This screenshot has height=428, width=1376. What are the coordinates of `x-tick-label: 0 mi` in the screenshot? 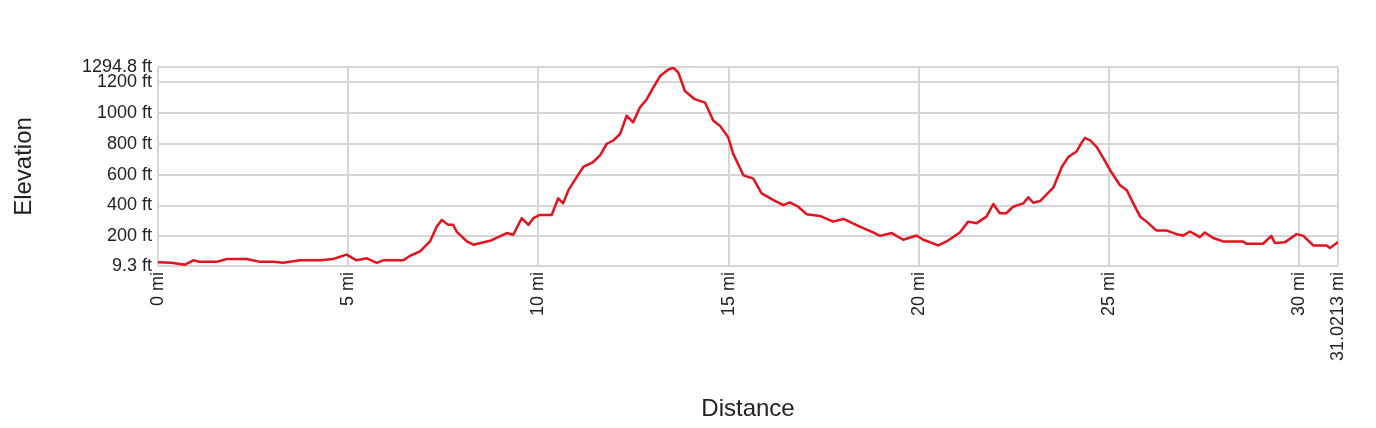 It's located at (156, 289).